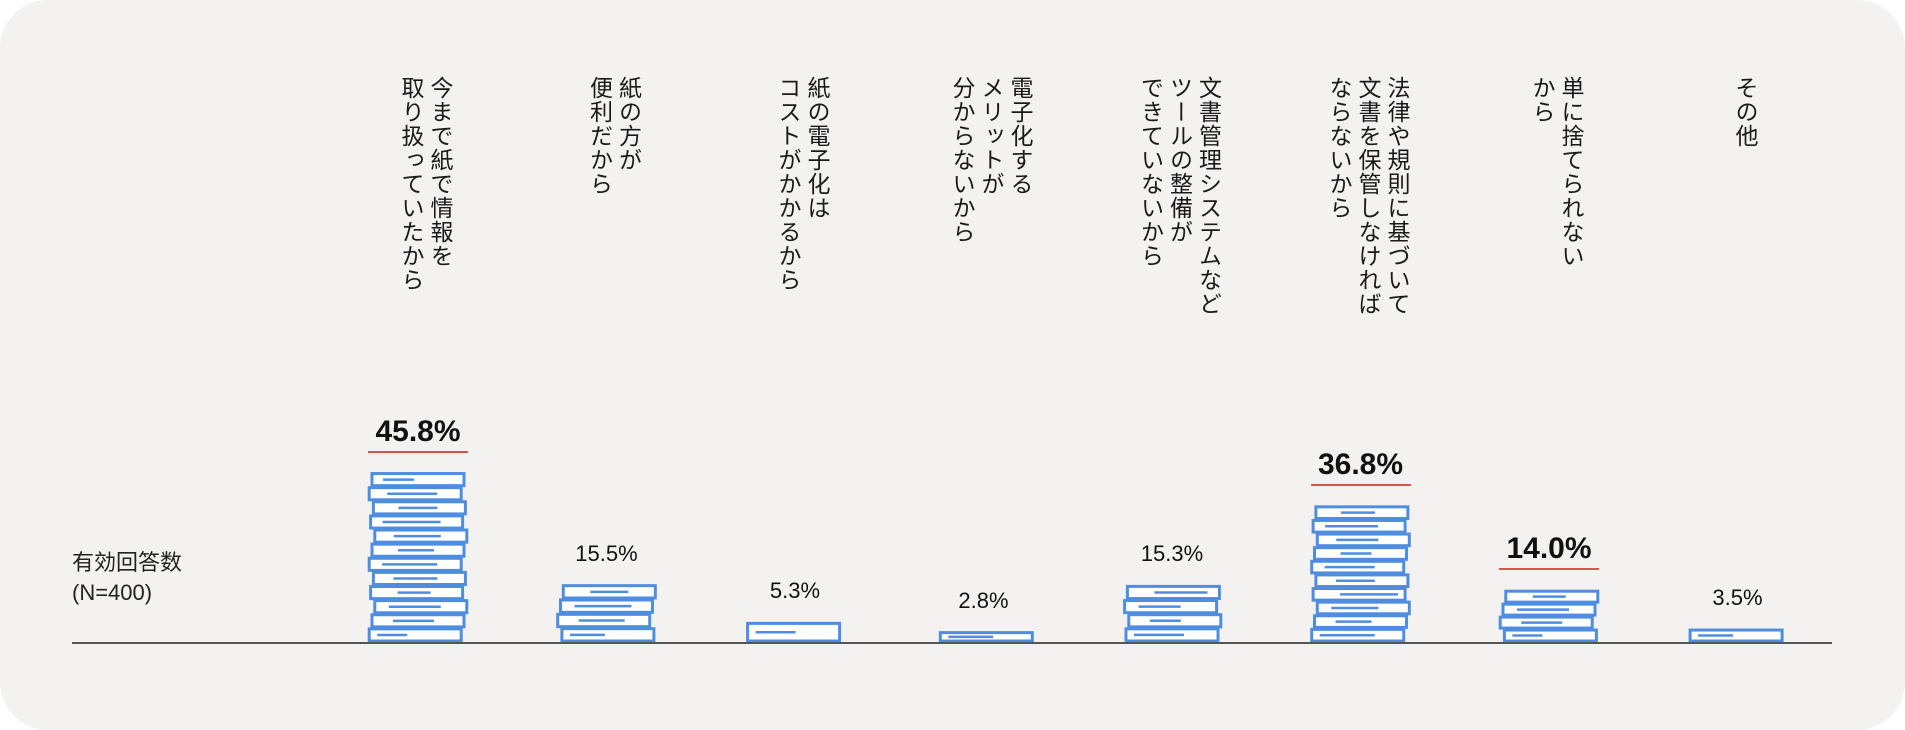 This screenshot has height=730, width=1905. Describe the element at coordinates (801, 184) in the screenshot. I see `category-label-3: 紙の電子化は コストがかかるから` at that location.